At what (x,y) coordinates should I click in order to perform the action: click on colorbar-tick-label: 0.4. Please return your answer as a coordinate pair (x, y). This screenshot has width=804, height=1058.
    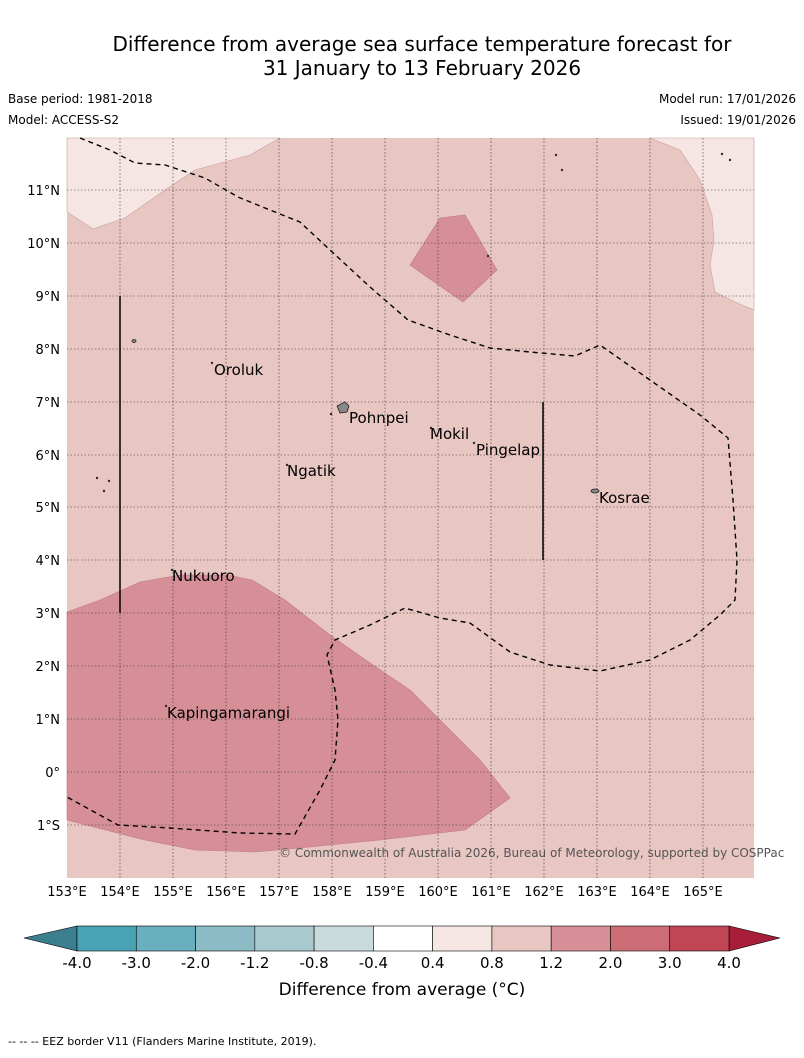
    Looking at the image, I should click on (433, 963).